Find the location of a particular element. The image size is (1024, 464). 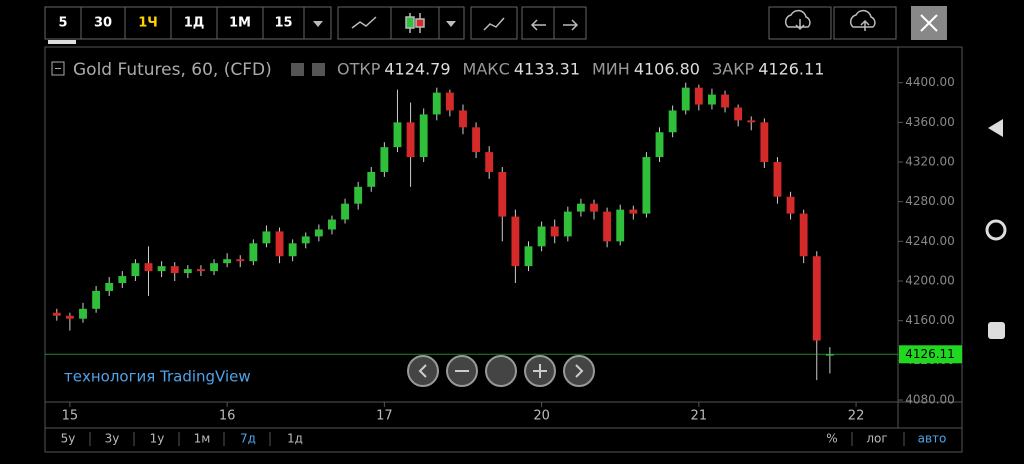

interval-button: 1Ч is located at coordinates (148, 23).